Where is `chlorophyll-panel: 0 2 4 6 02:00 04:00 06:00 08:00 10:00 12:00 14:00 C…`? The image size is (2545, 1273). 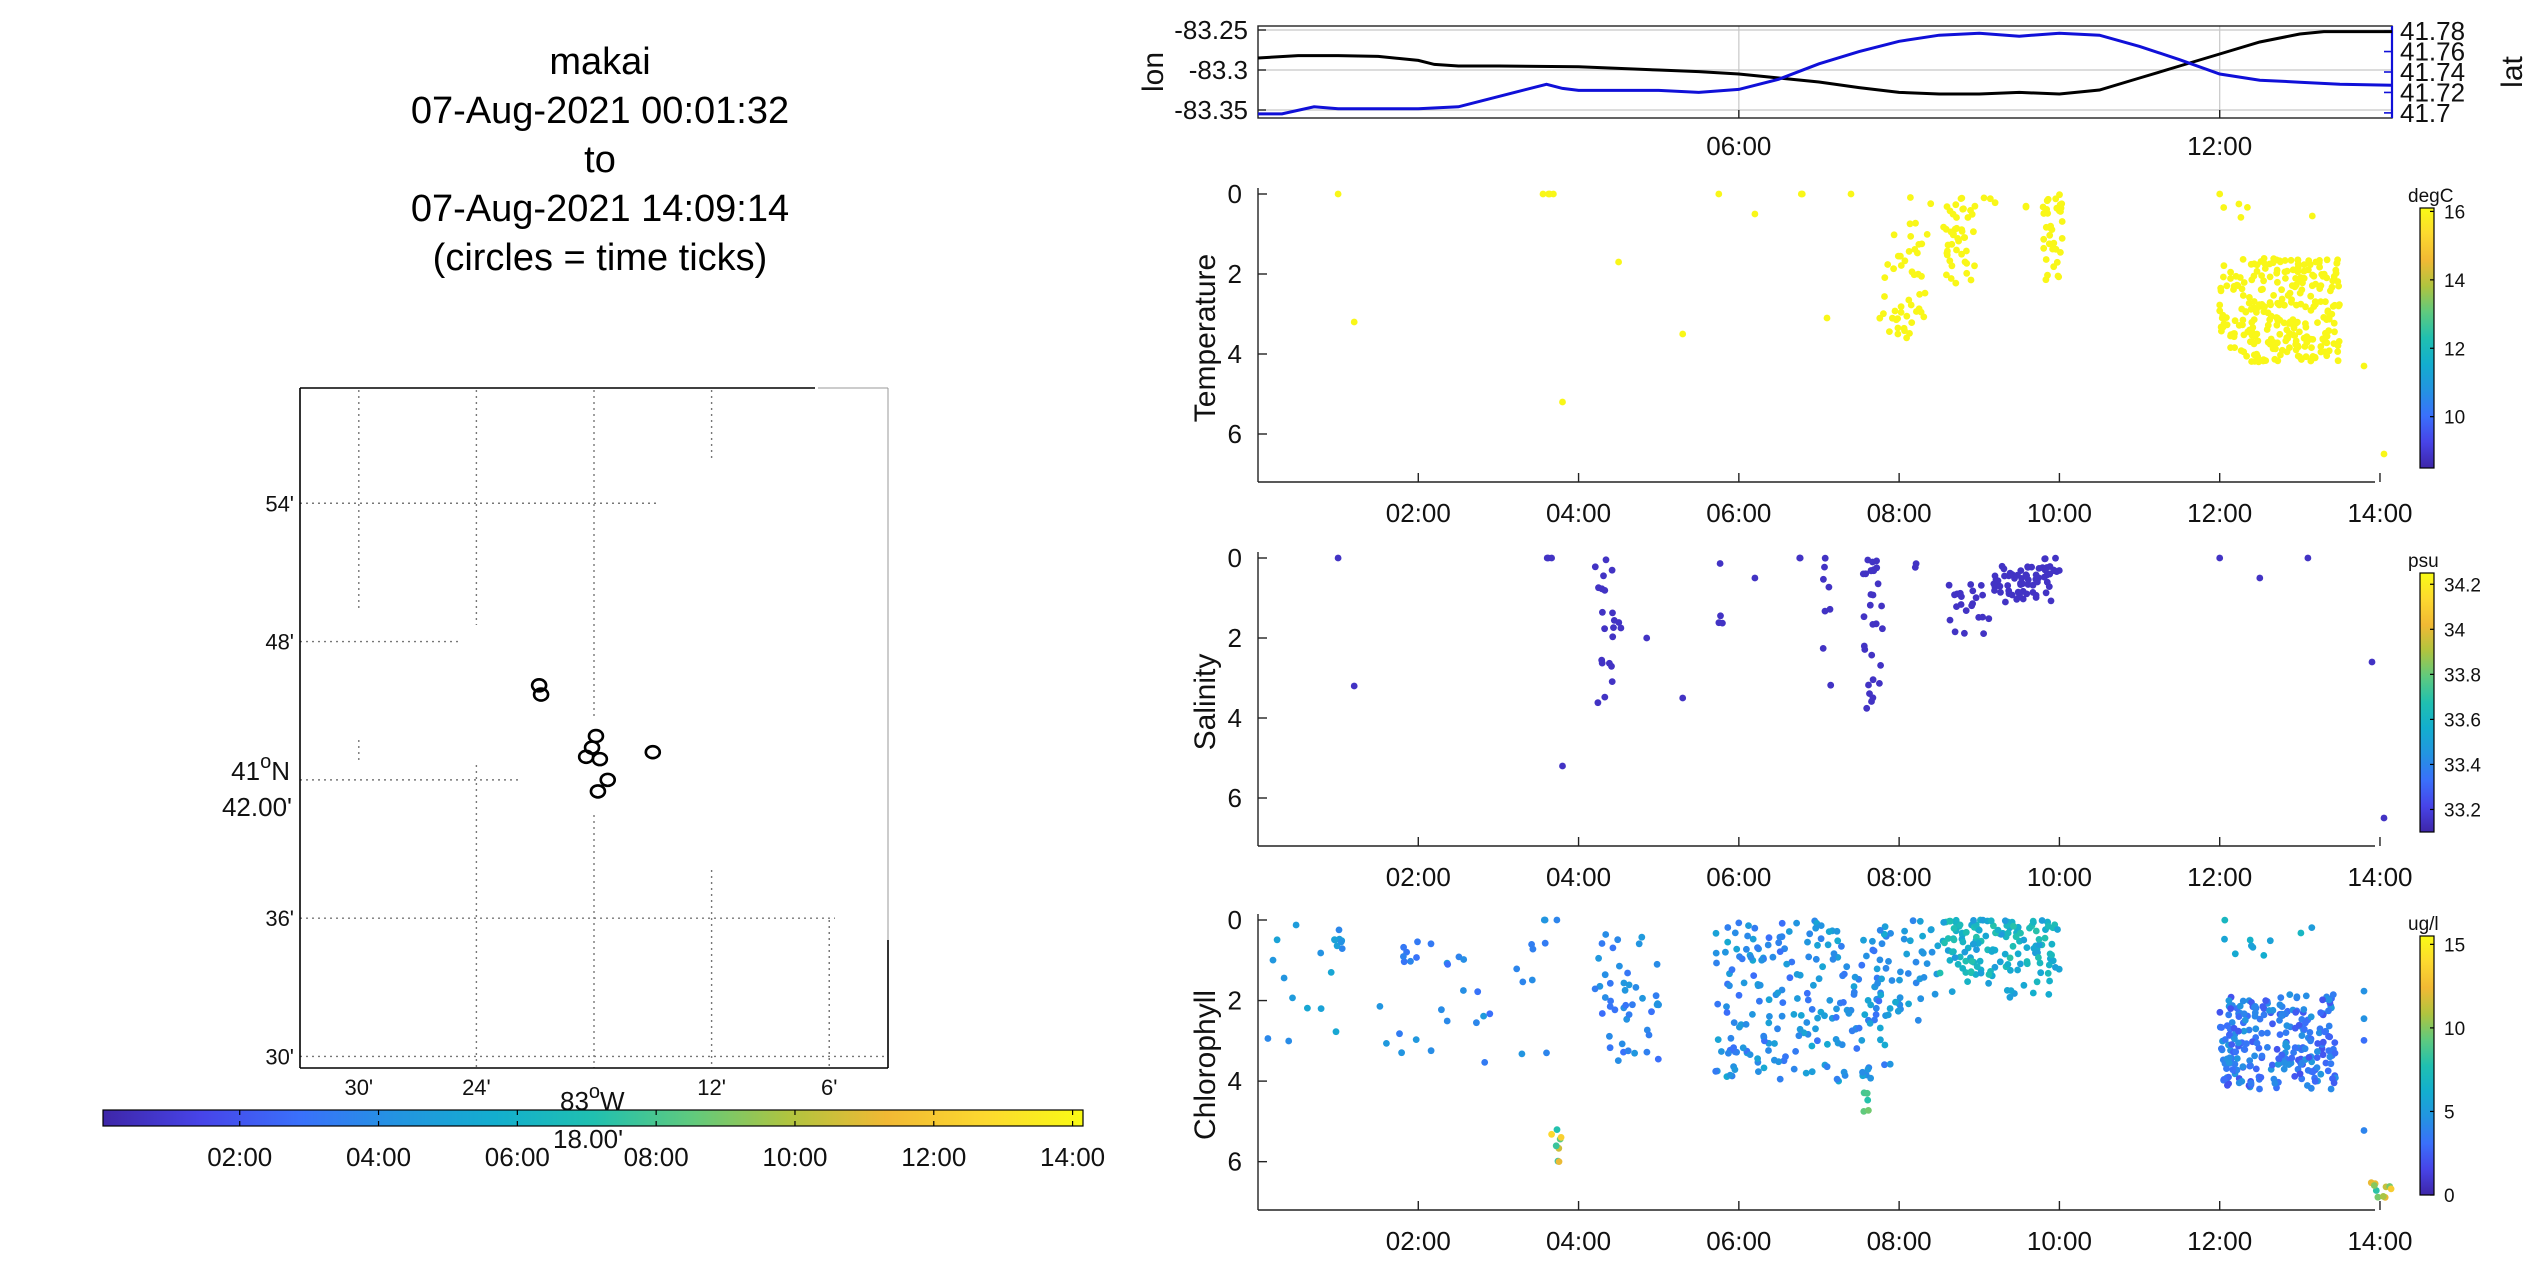
chlorophyll-panel: 0 2 4 6 02:00 04:00 06:00 08:00 10:00 12:00 14:00 C… is located at coordinates (1827, 1080).